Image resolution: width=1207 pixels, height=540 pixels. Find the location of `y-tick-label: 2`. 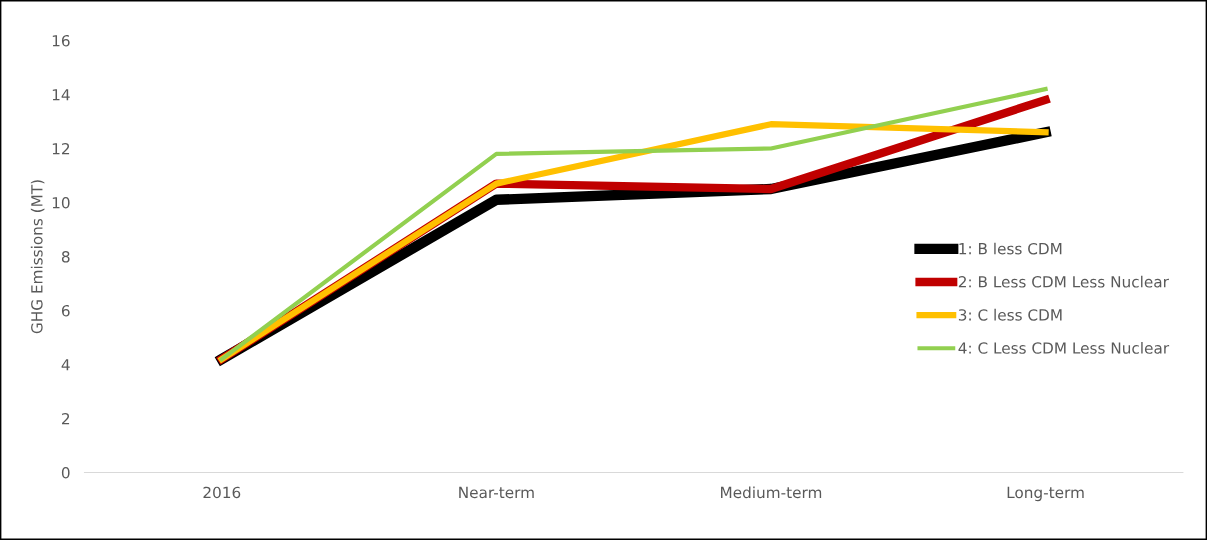

y-tick-label: 2 is located at coordinates (66, 418).